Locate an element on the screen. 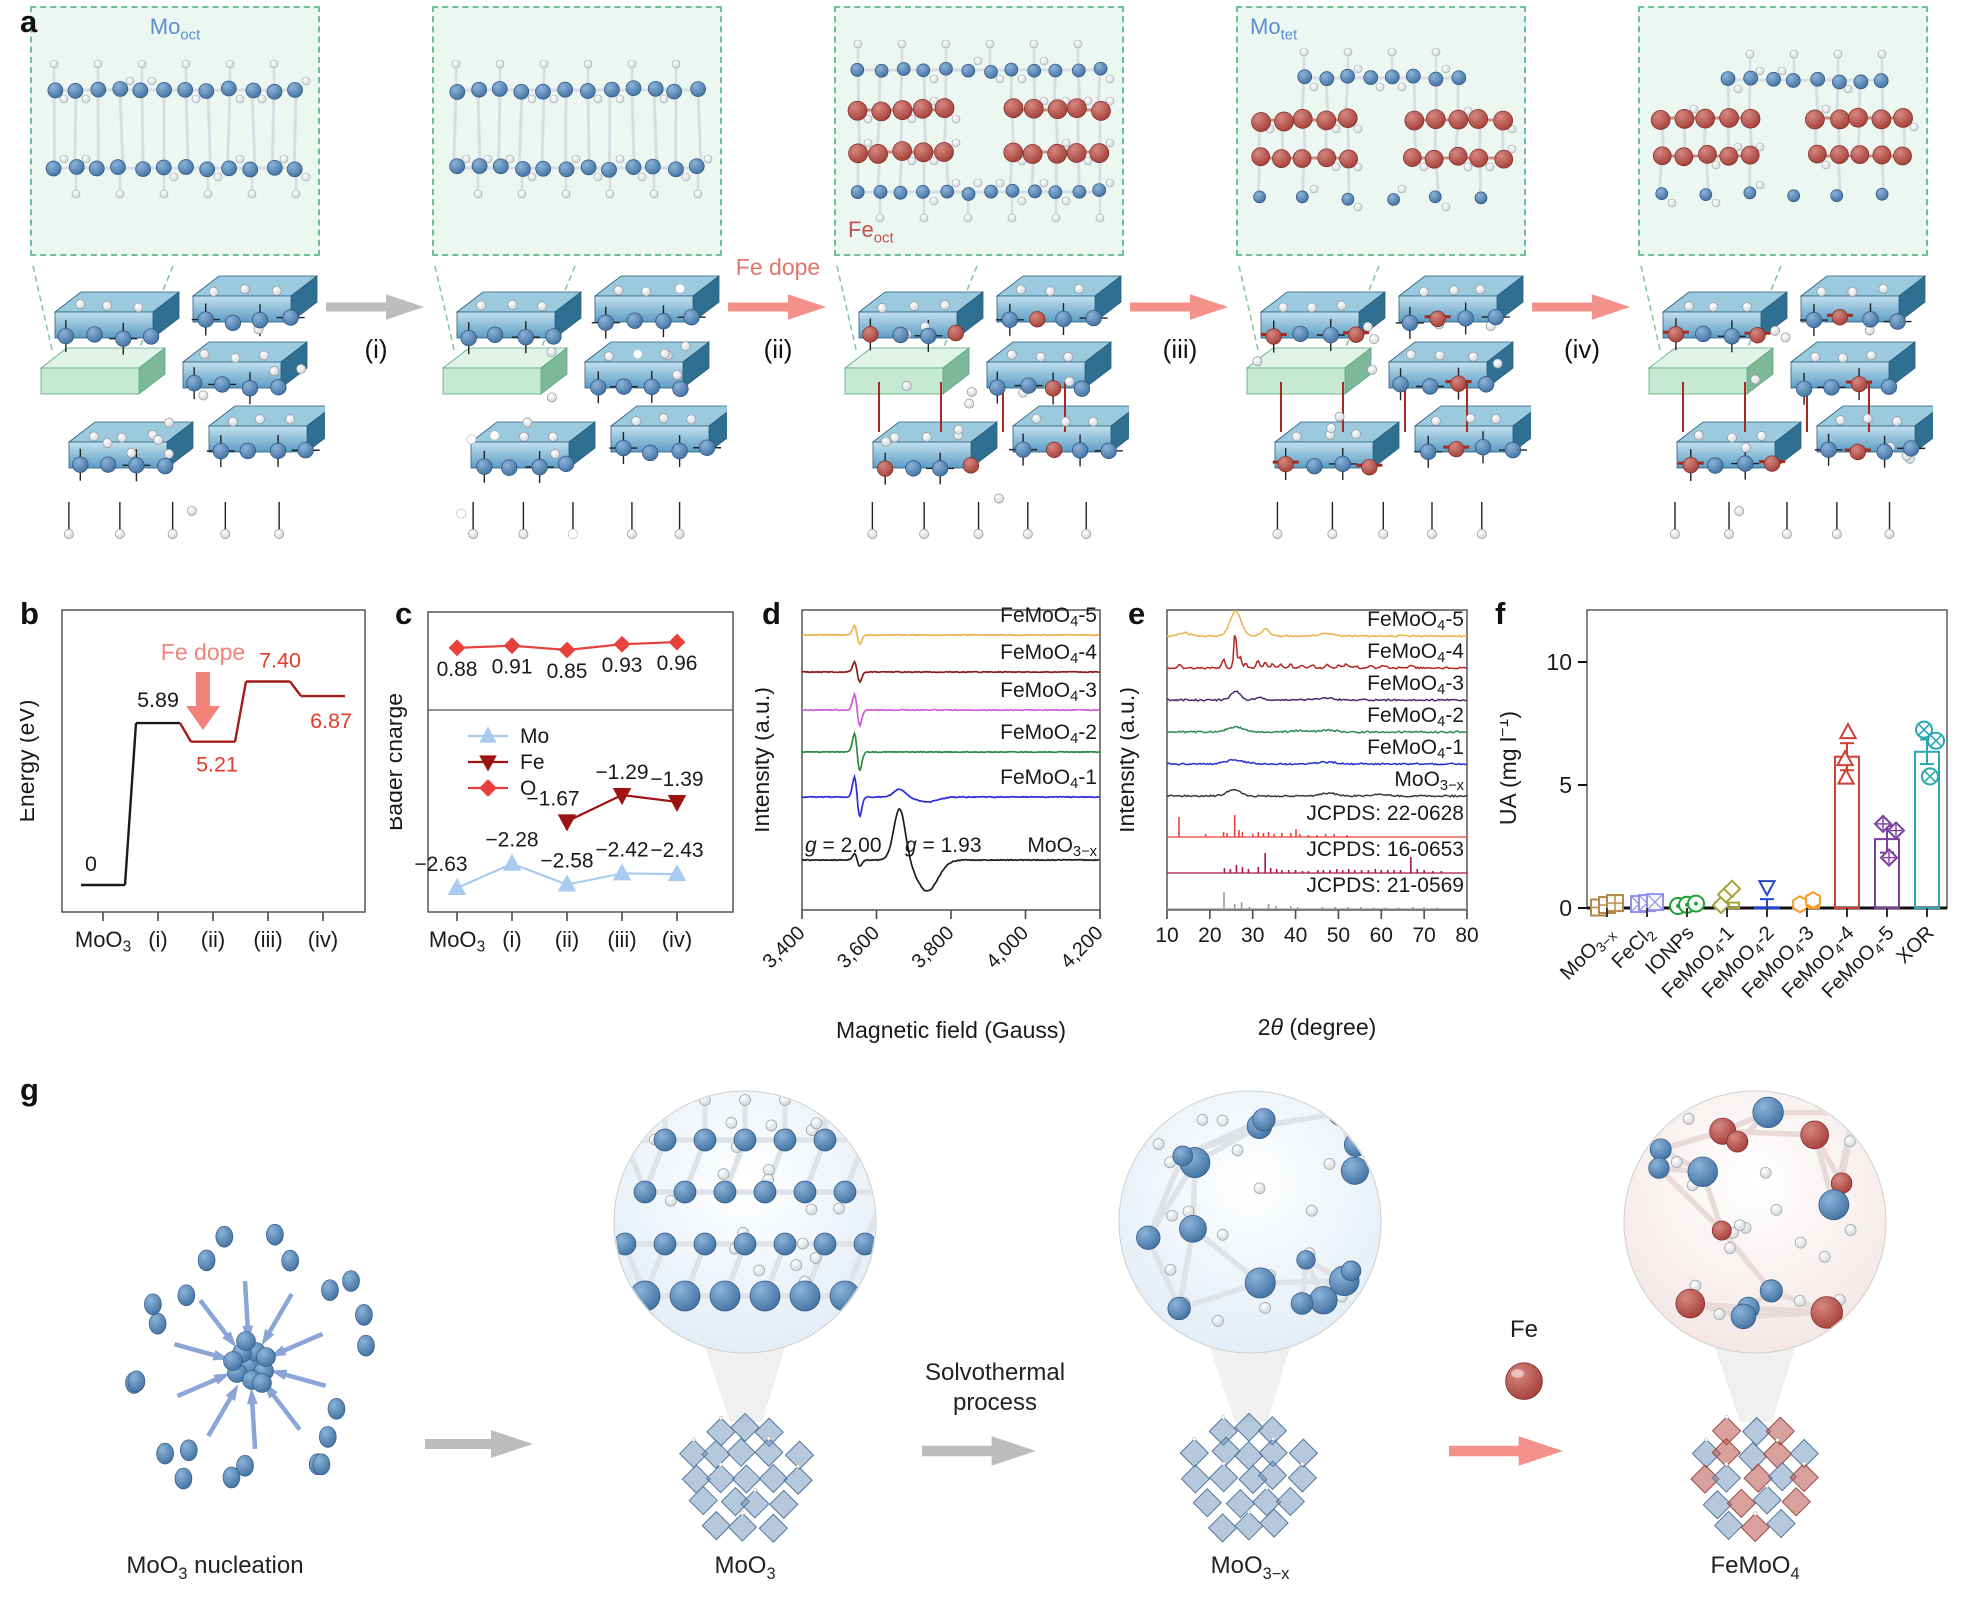  arrow-step-i: (i) is located at coordinates (376, 277).